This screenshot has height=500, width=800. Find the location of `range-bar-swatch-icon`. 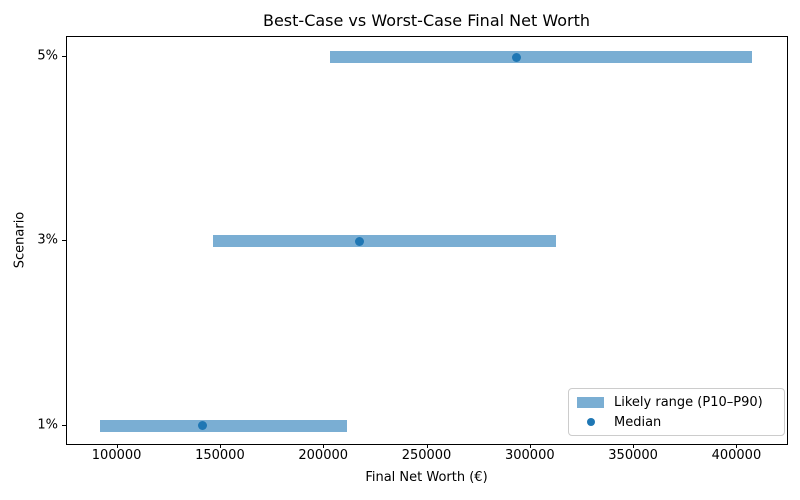

range-bar-swatch-icon is located at coordinates (590, 402).